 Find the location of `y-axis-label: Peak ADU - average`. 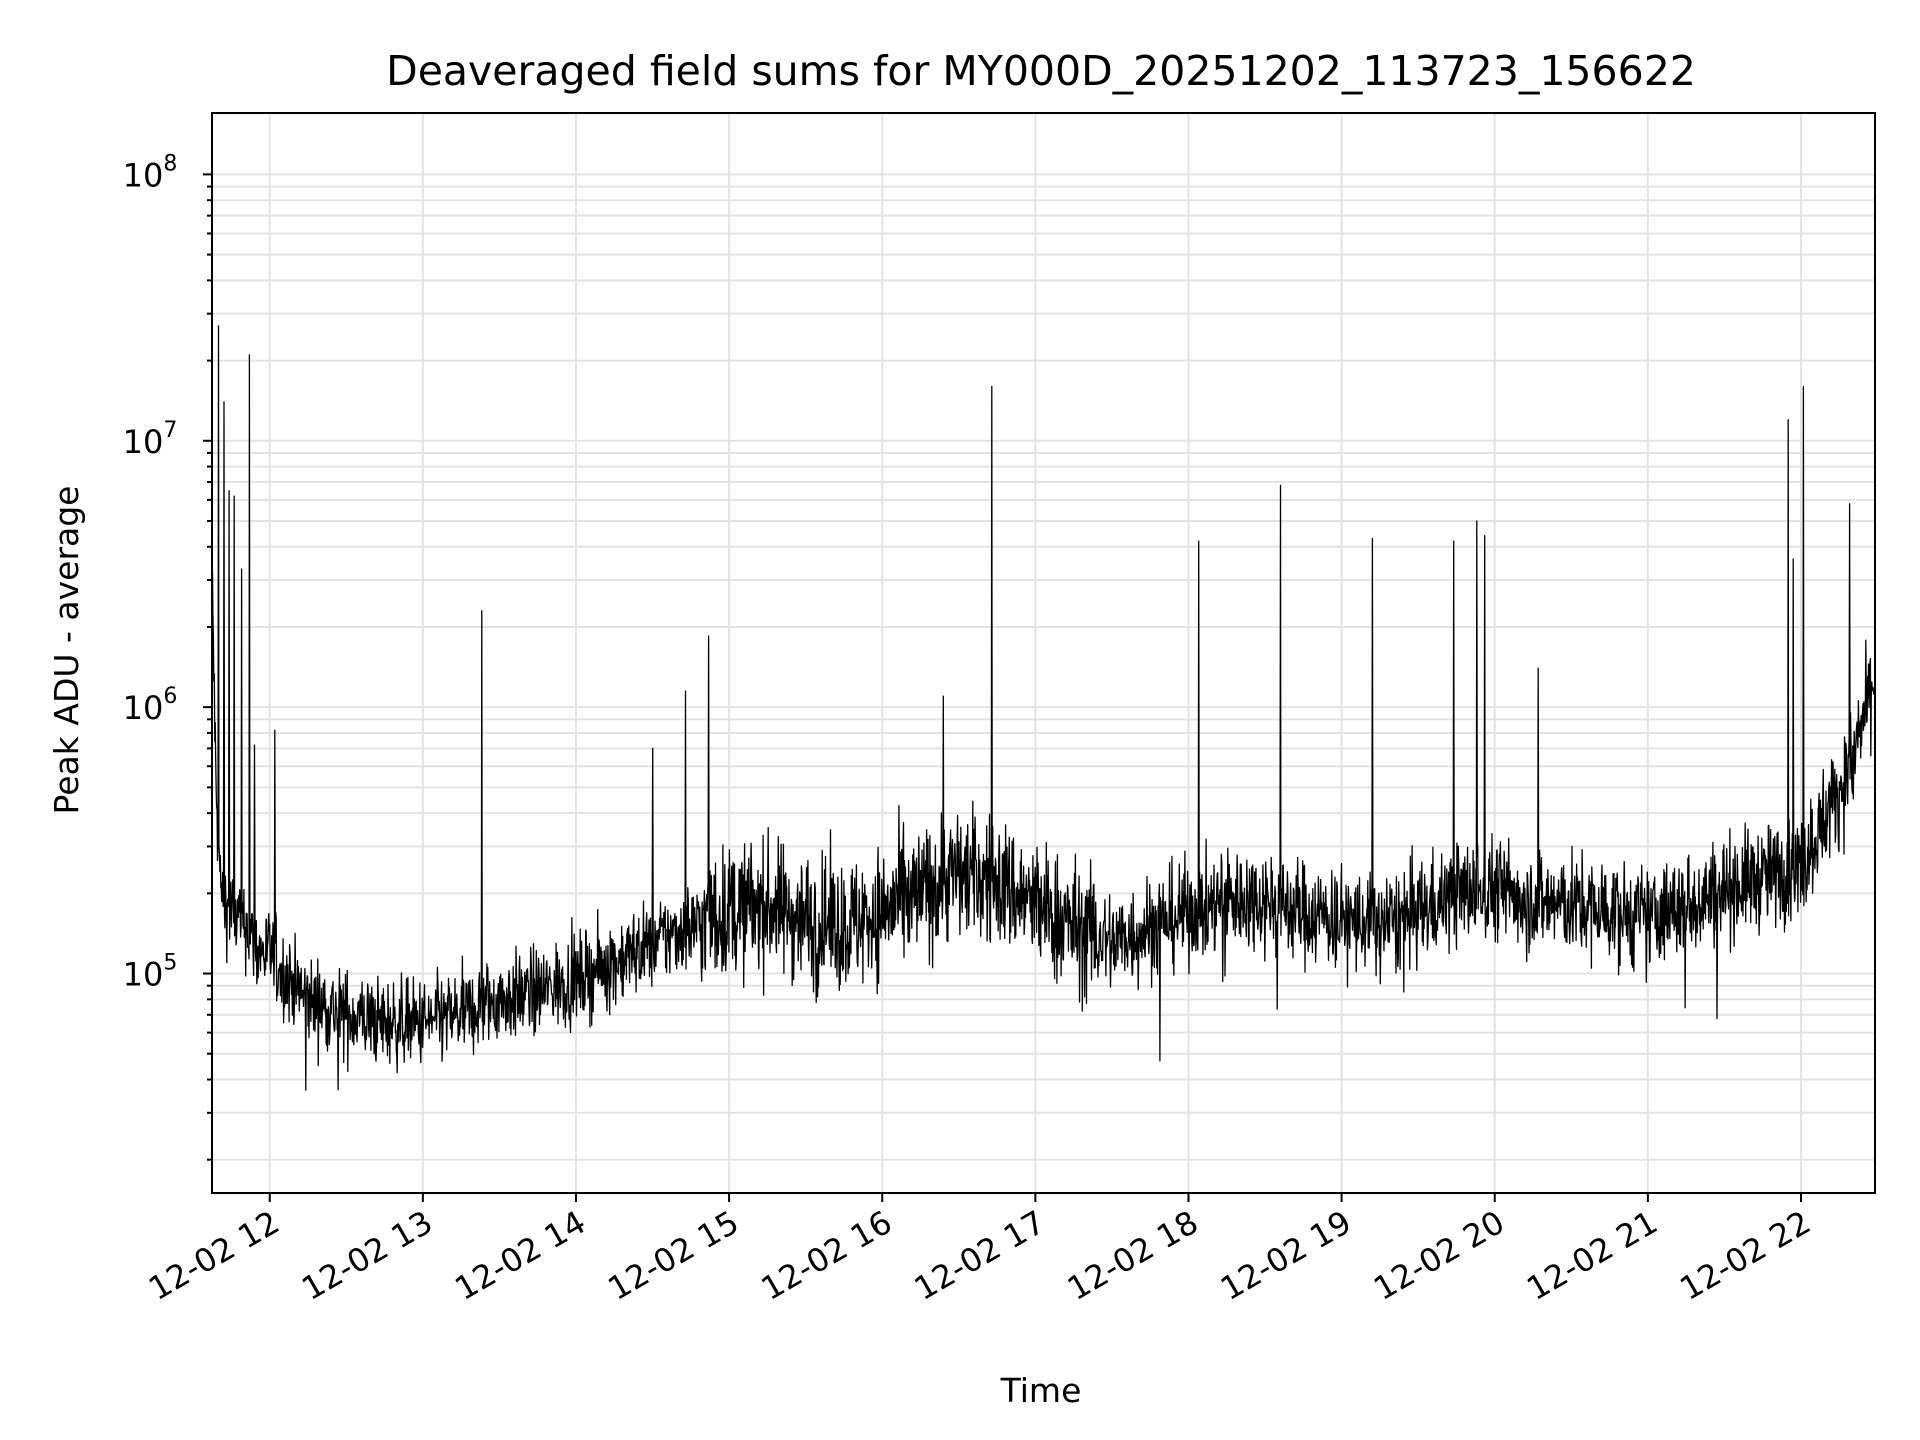

y-axis-label: Peak ADU - average is located at coordinates (66, 650).